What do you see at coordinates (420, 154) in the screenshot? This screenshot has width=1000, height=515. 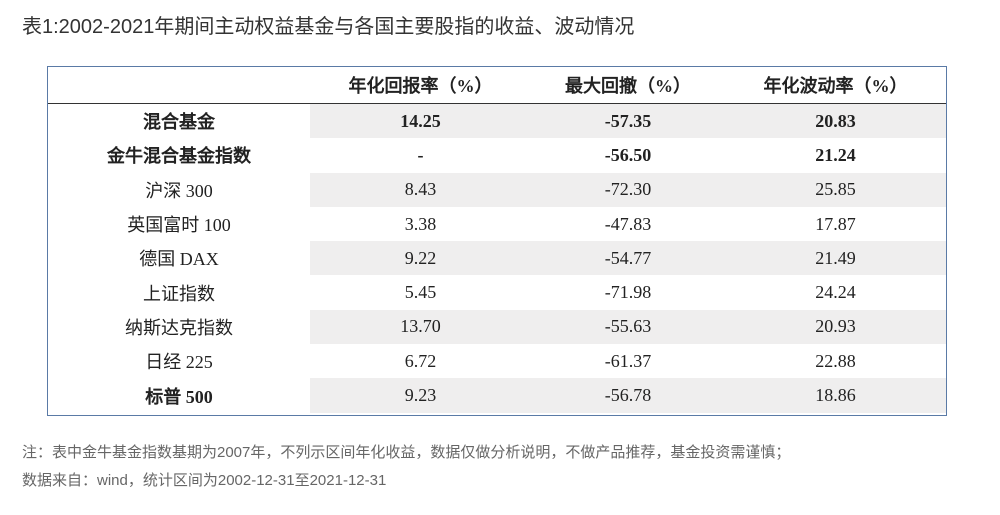 I see `cell: -` at bounding box center [420, 154].